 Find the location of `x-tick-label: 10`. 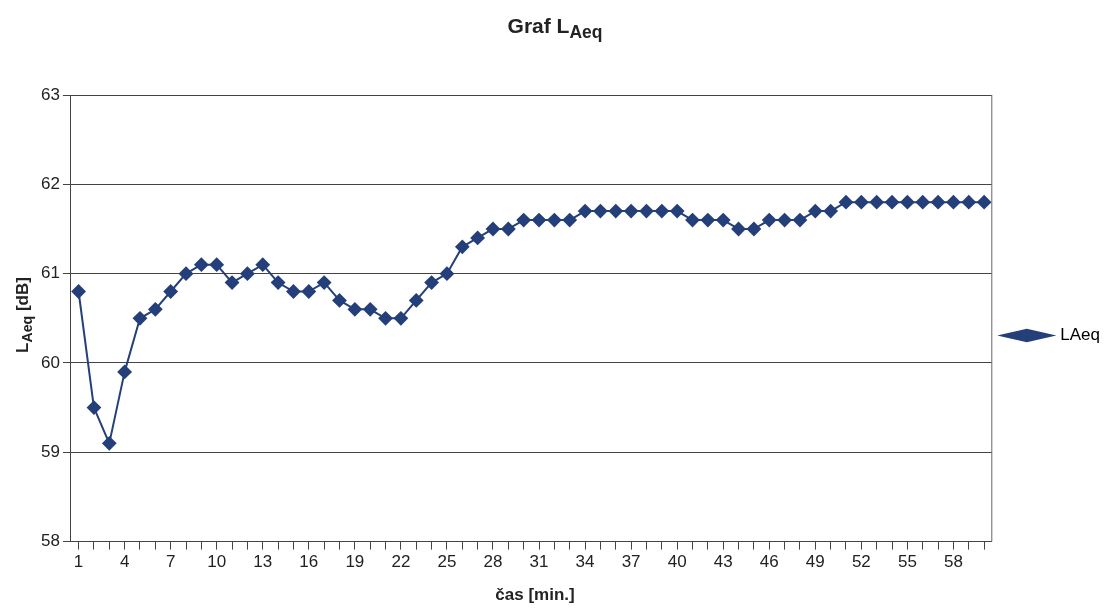

x-tick-label: 10 is located at coordinates (217, 562).